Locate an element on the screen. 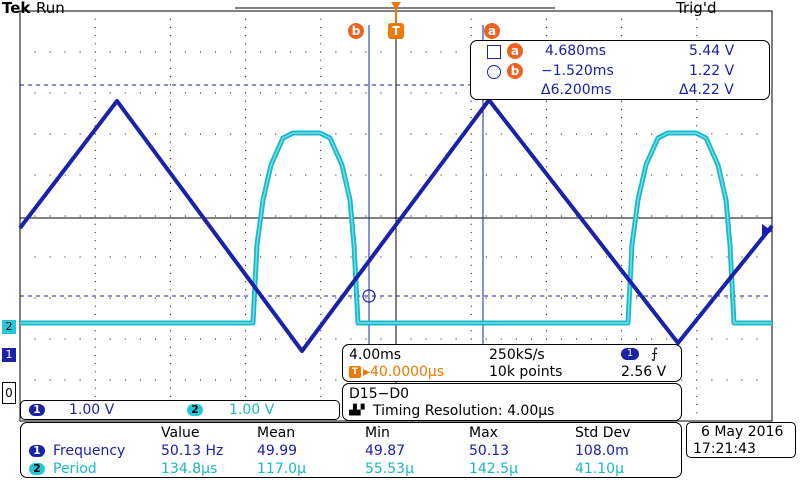  channel-2-marker: 2 is located at coordinates (9, 327).